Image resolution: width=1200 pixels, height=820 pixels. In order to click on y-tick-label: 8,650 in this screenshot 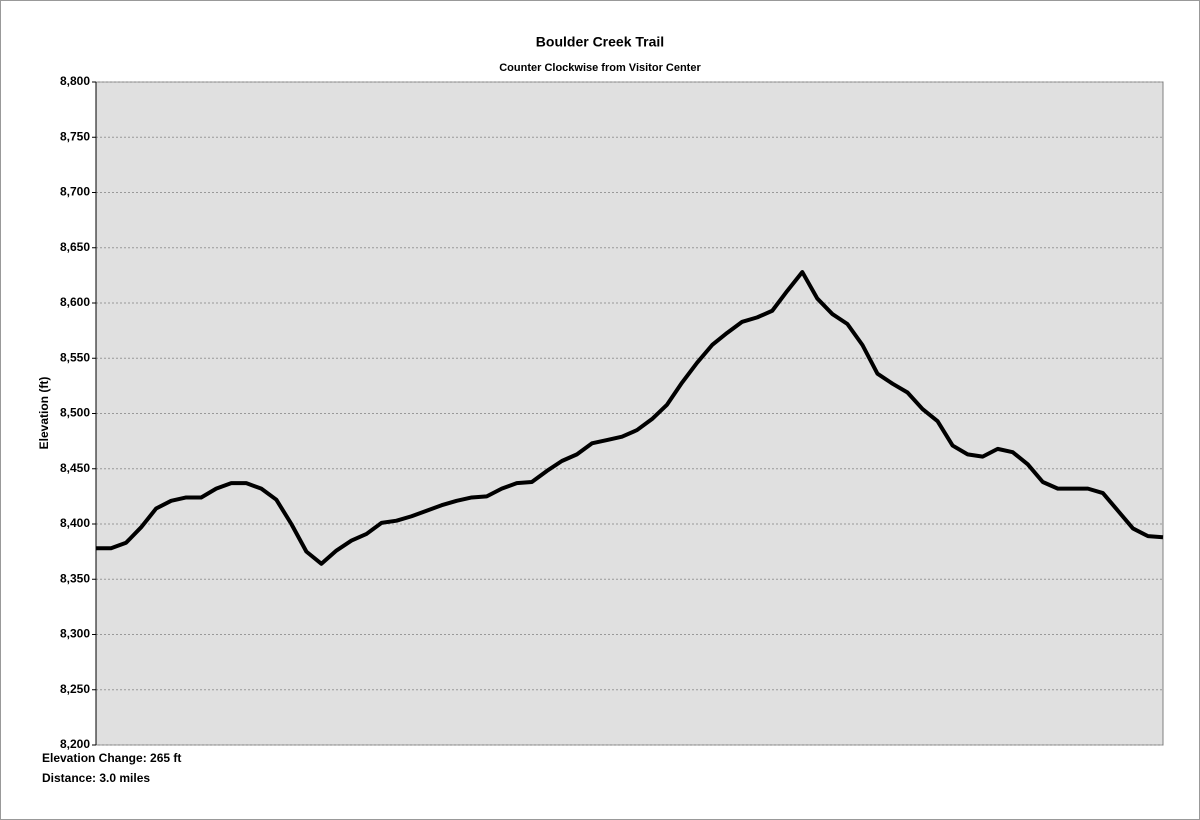, I will do `click(75, 247)`.